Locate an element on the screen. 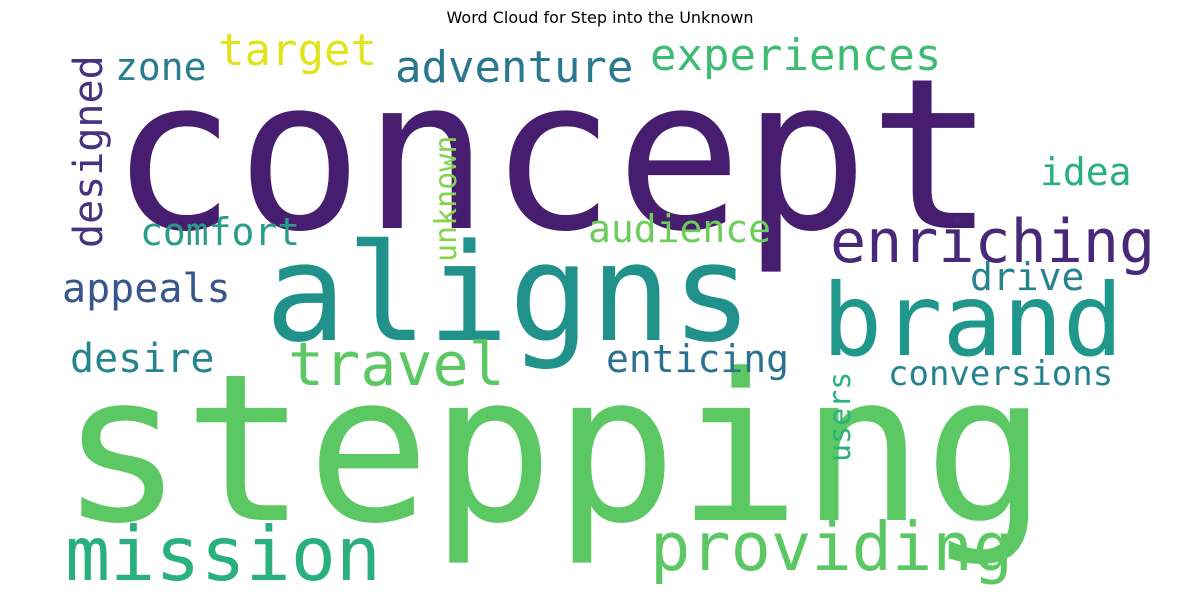 The height and width of the screenshot is (600, 1200). word-enriching: enriching is located at coordinates (992, 242).